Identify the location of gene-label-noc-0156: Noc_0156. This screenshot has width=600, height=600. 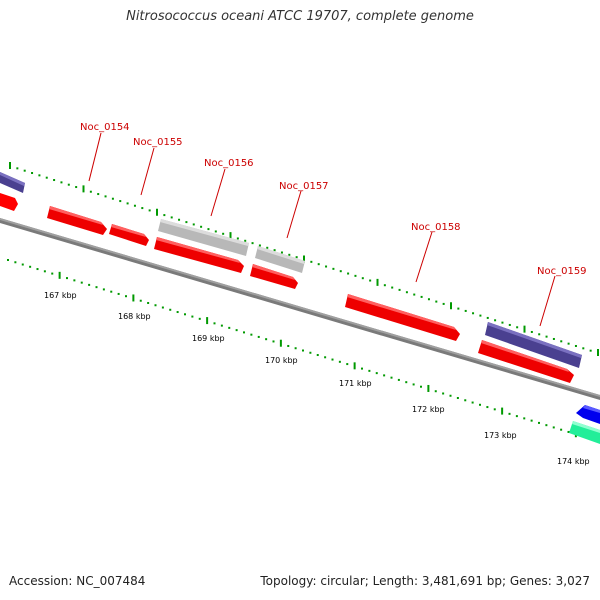
(229, 163).